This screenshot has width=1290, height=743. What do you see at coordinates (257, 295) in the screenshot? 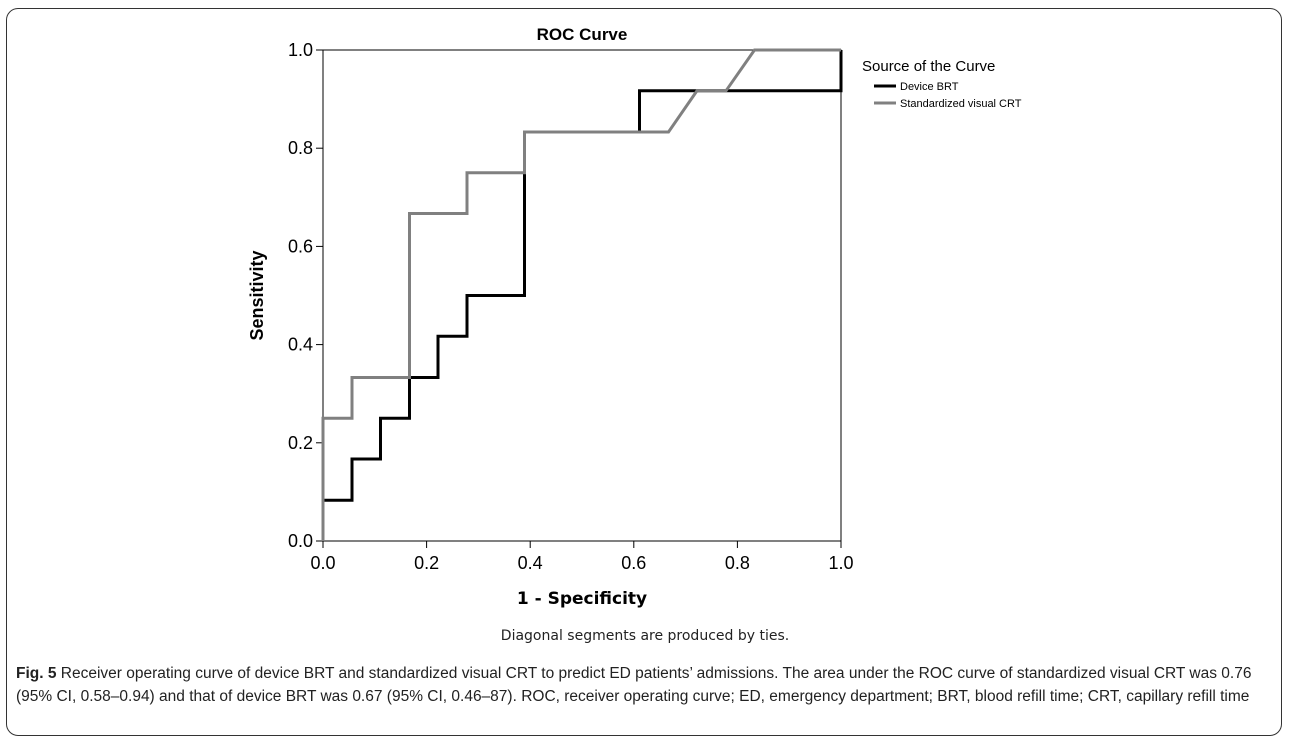
I see `y-axis-label: Sensitivity` at bounding box center [257, 295].